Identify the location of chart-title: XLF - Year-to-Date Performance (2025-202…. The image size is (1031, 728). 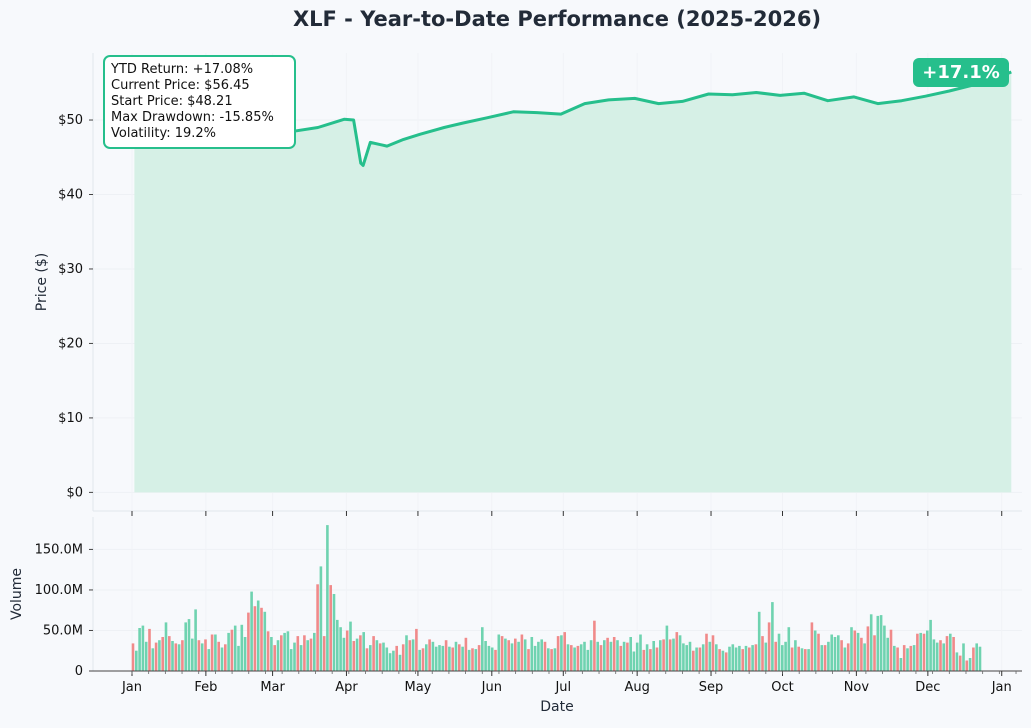
(557, 19).